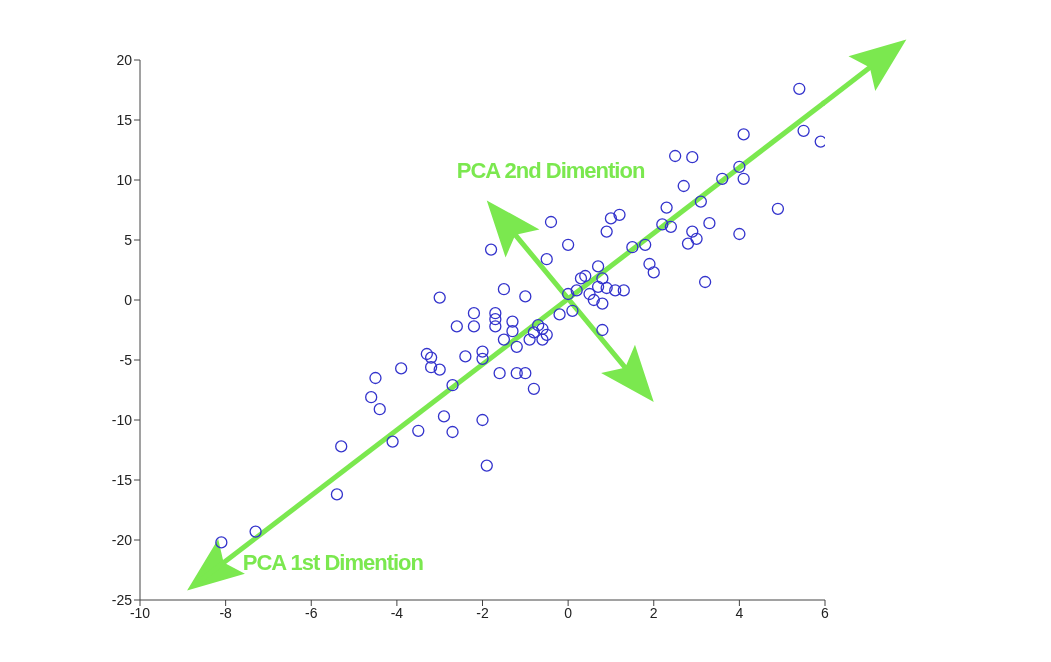 Image resolution: width=1051 pixels, height=662 pixels. What do you see at coordinates (482, 612) in the screenshot?
I see `x-tick-label: -2` at bounding box center [482, 612].